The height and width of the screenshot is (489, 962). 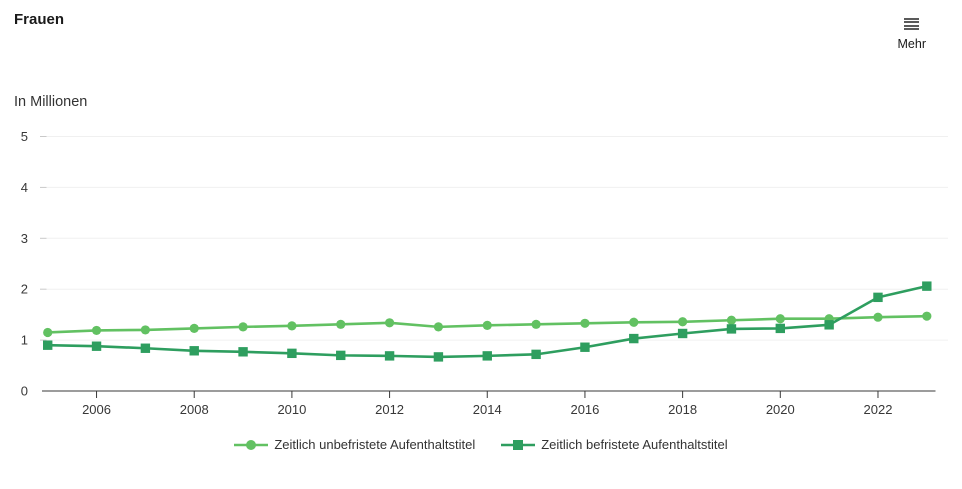 What do you see at coordinates (24, 187) in the screenshot?
I see `y-axis-label: 4` at bounding box center [24, 187].